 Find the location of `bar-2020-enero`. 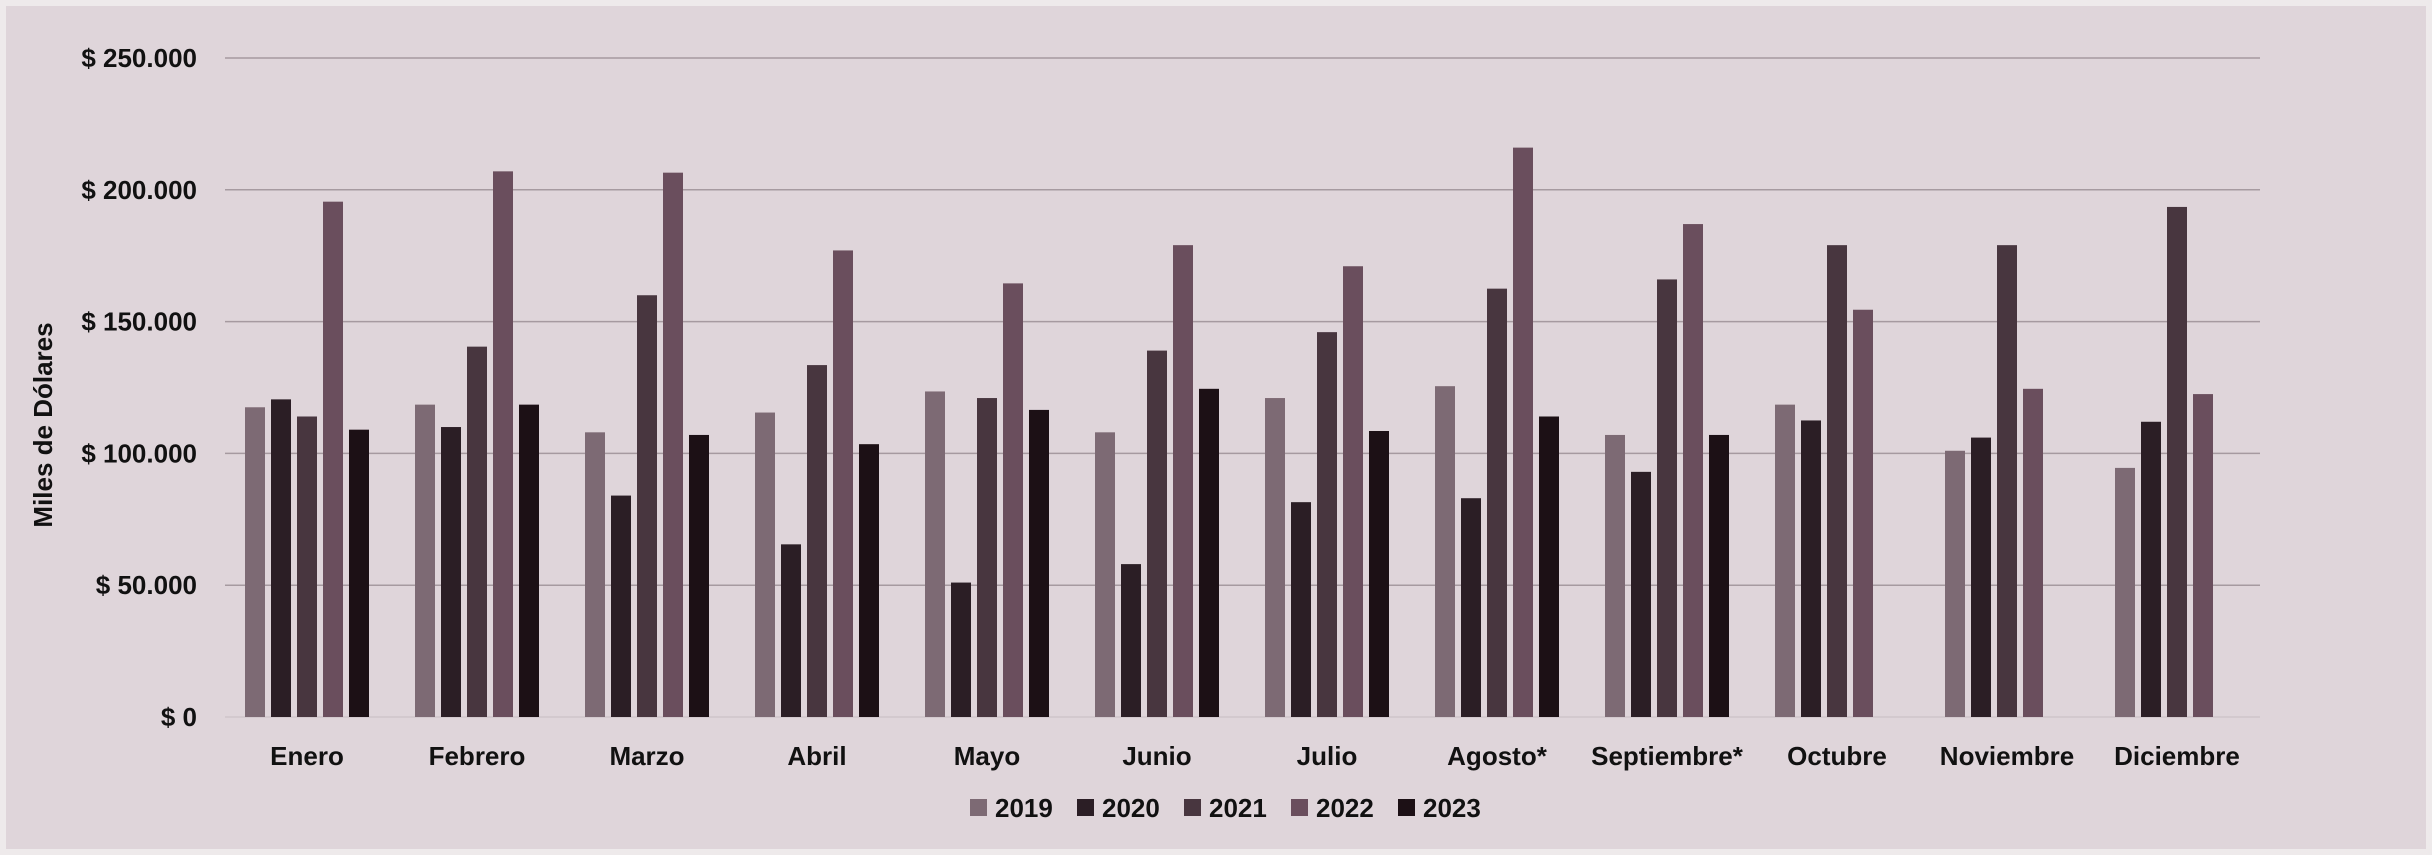

bar-2020-enero is located at coordinates (281, 558).